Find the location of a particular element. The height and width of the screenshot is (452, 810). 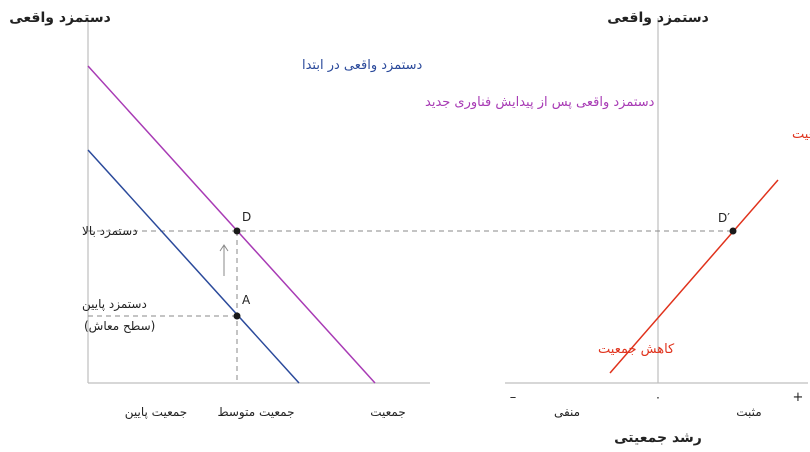

legend-after-label: دستمزد واقعی پس از پیدایش فناوری جدید is located at coordinates (540, 102).